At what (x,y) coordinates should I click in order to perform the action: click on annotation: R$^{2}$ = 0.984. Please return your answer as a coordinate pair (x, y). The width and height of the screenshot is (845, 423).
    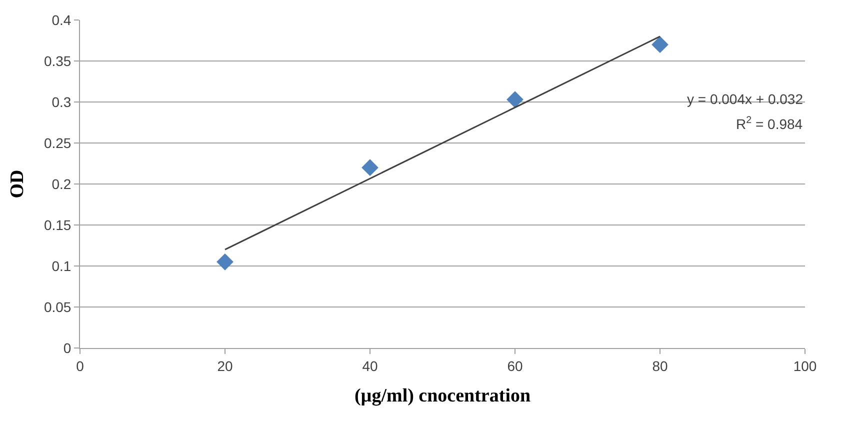
    Looking at the image, I should click on (769, 123).